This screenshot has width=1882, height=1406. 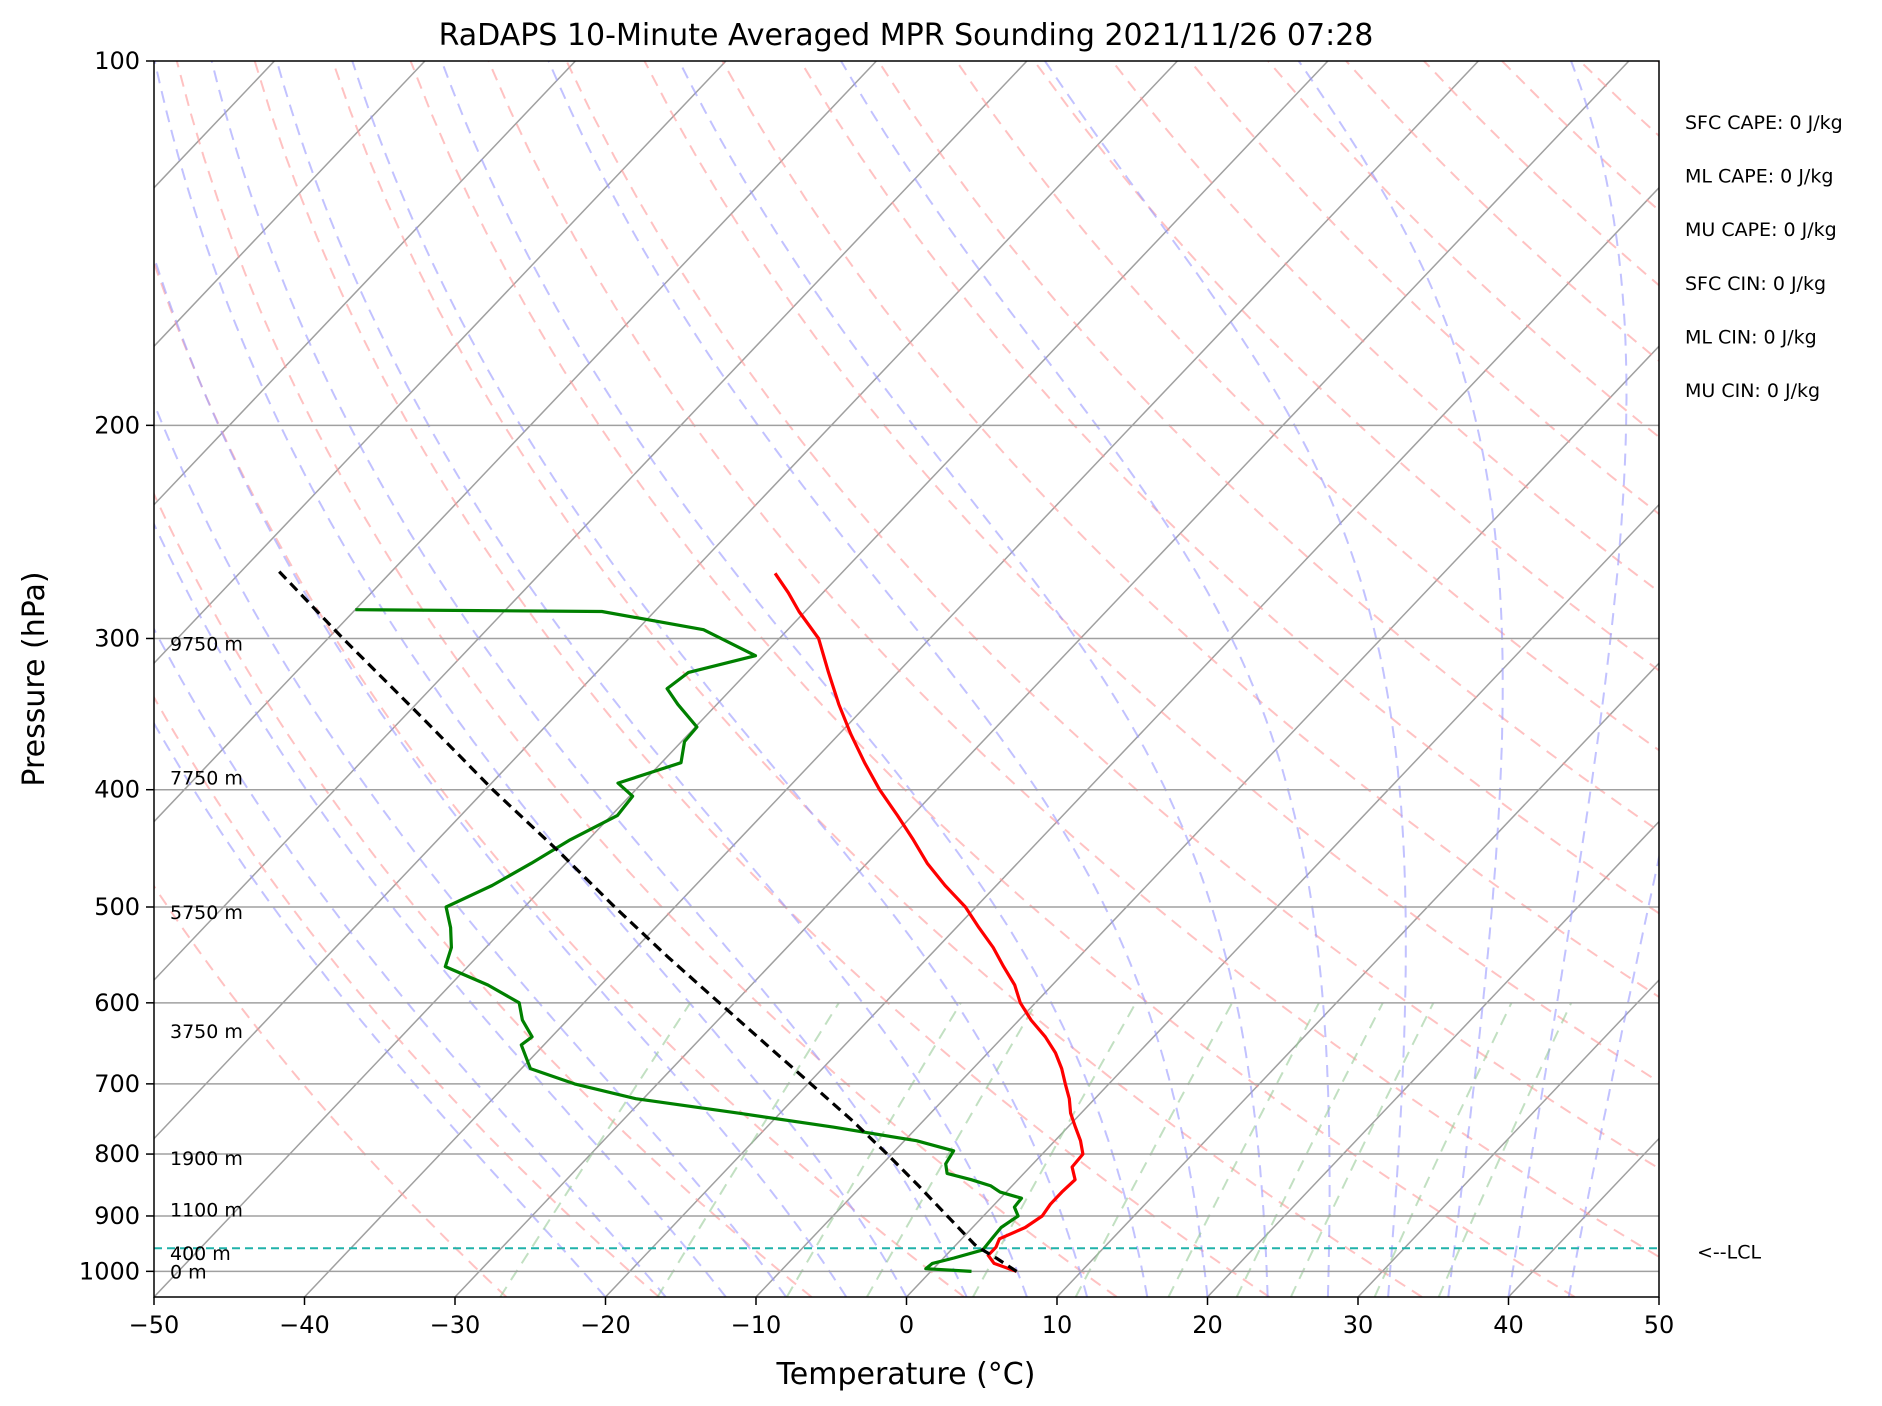 What do you see at coordinates (116, 666) in the screenshot?
I see `y-ticks: 100 200 300 400 500 600 700 800 900 1000` at bounding box center [116, 666].